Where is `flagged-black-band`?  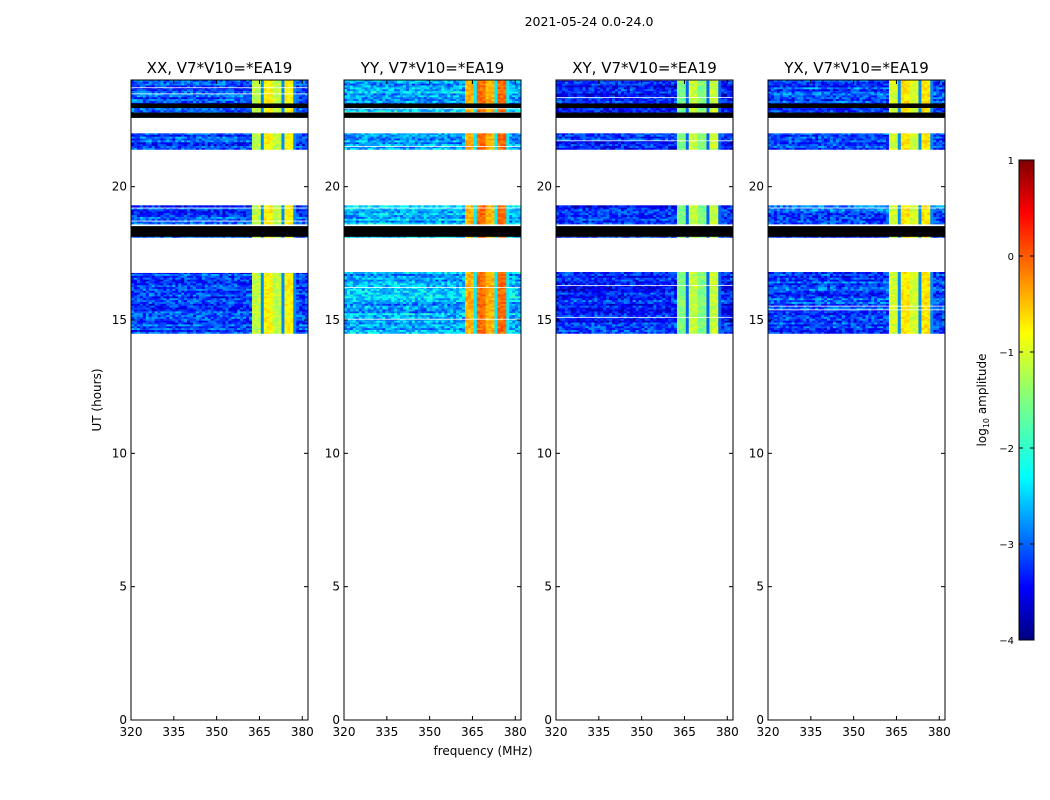
flagged-black-band is located at coordinates (219, 115).